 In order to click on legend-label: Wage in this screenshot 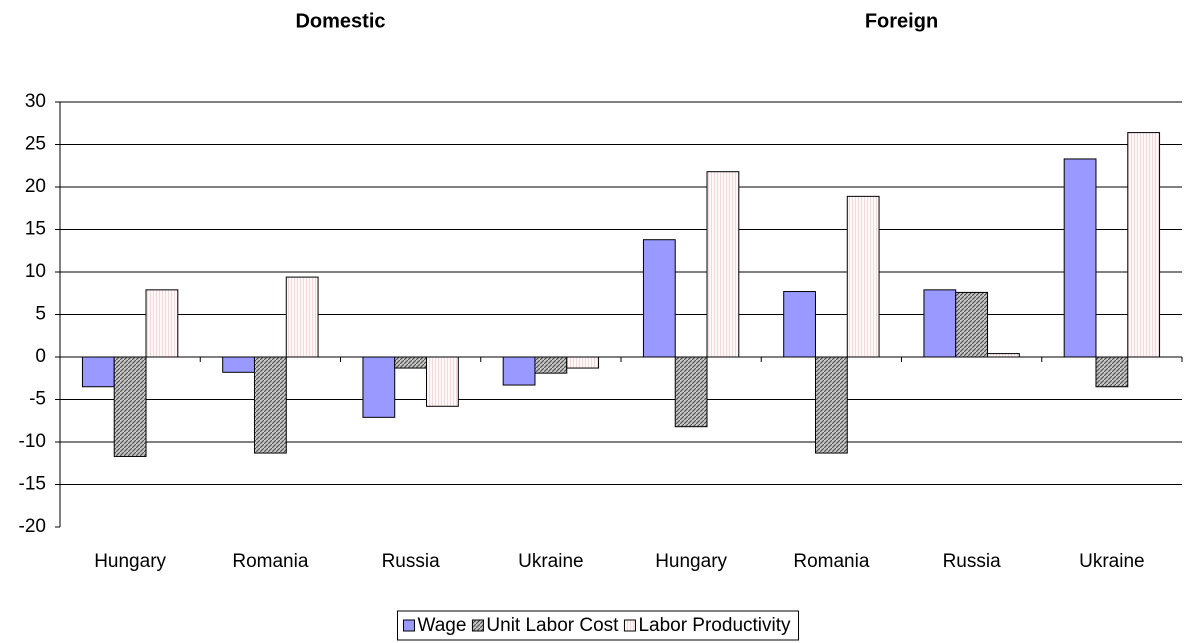, I will do `click(441, 625)`.